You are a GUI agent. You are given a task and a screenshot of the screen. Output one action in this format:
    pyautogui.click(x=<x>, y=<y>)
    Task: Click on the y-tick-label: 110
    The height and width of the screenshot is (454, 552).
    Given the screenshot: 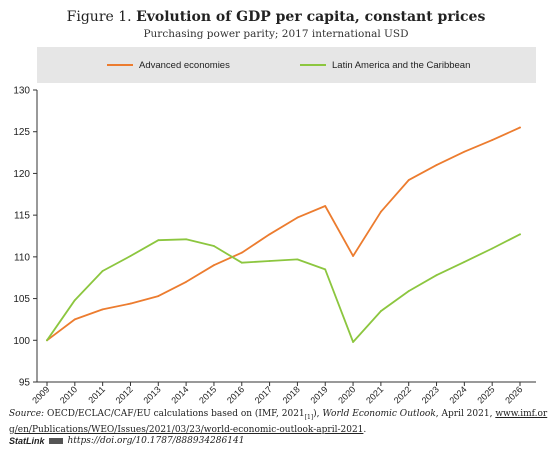 What is the action you would take?
    pyautogui.click(x=22, y=257)
    